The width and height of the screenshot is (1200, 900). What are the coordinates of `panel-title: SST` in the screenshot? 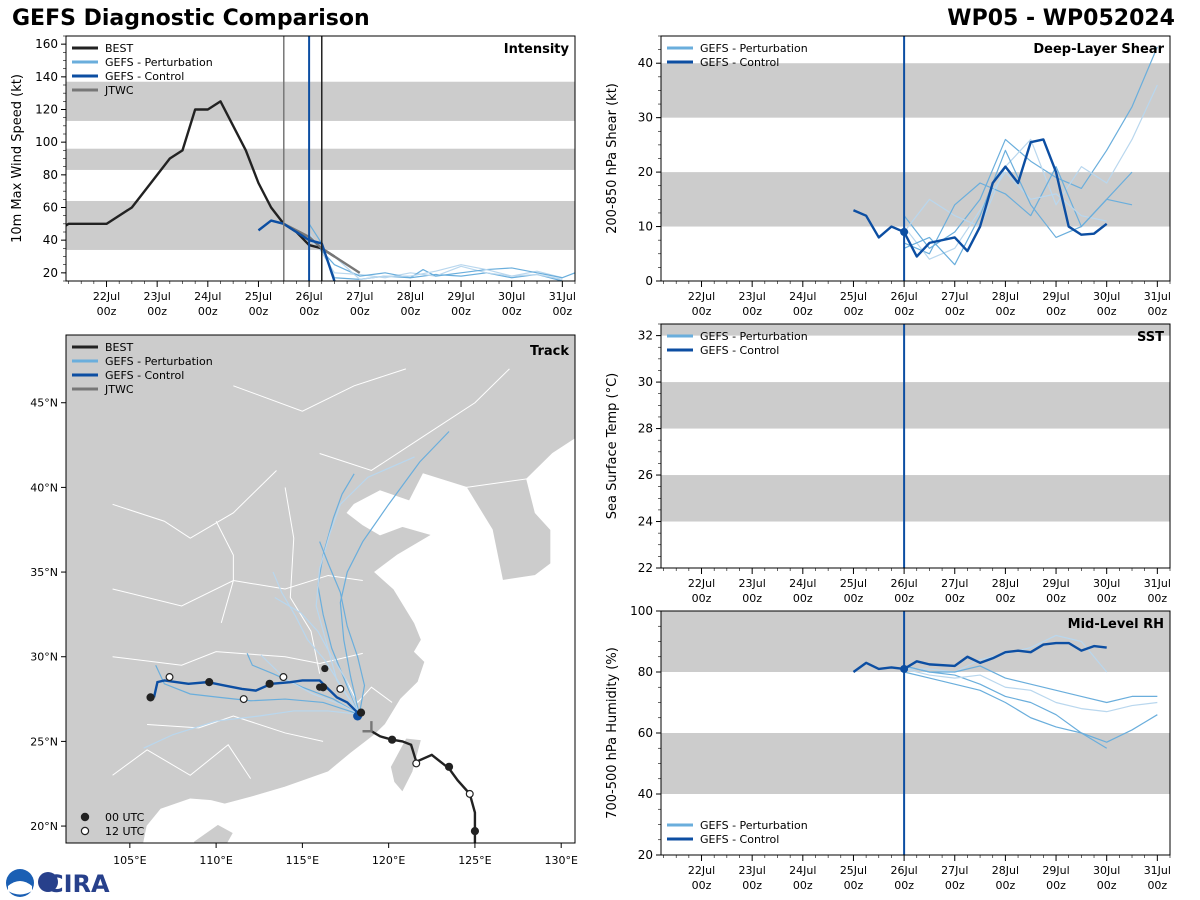 It's located at (1150, 337).